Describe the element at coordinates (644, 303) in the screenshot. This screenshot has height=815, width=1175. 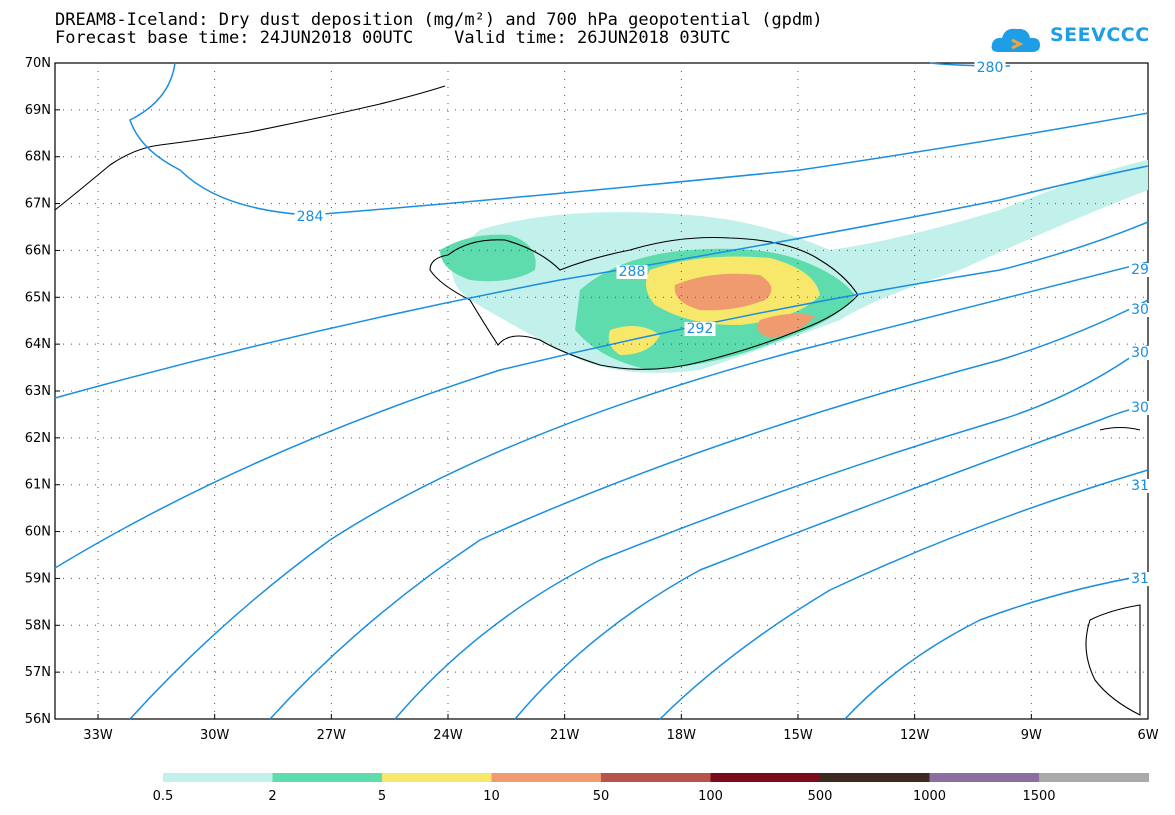
I see `iceland-coast` at that location.